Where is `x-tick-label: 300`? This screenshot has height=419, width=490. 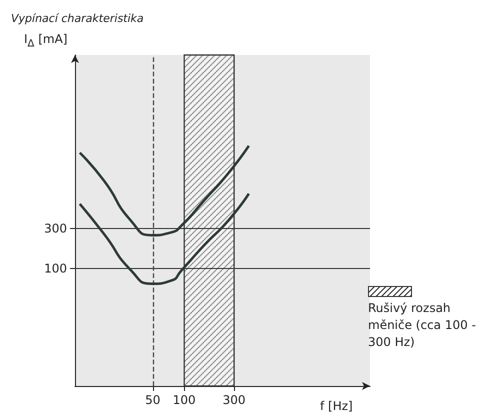
x-tick-label: 300 is located at coordinates (234, 400).